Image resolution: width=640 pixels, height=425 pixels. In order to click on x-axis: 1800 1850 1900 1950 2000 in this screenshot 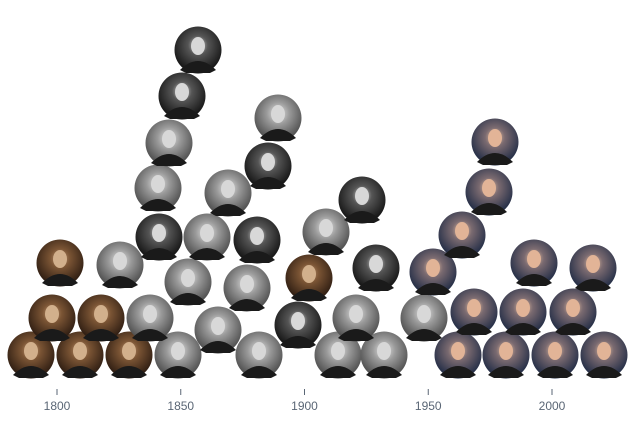, I will do `click(305, 401)`.